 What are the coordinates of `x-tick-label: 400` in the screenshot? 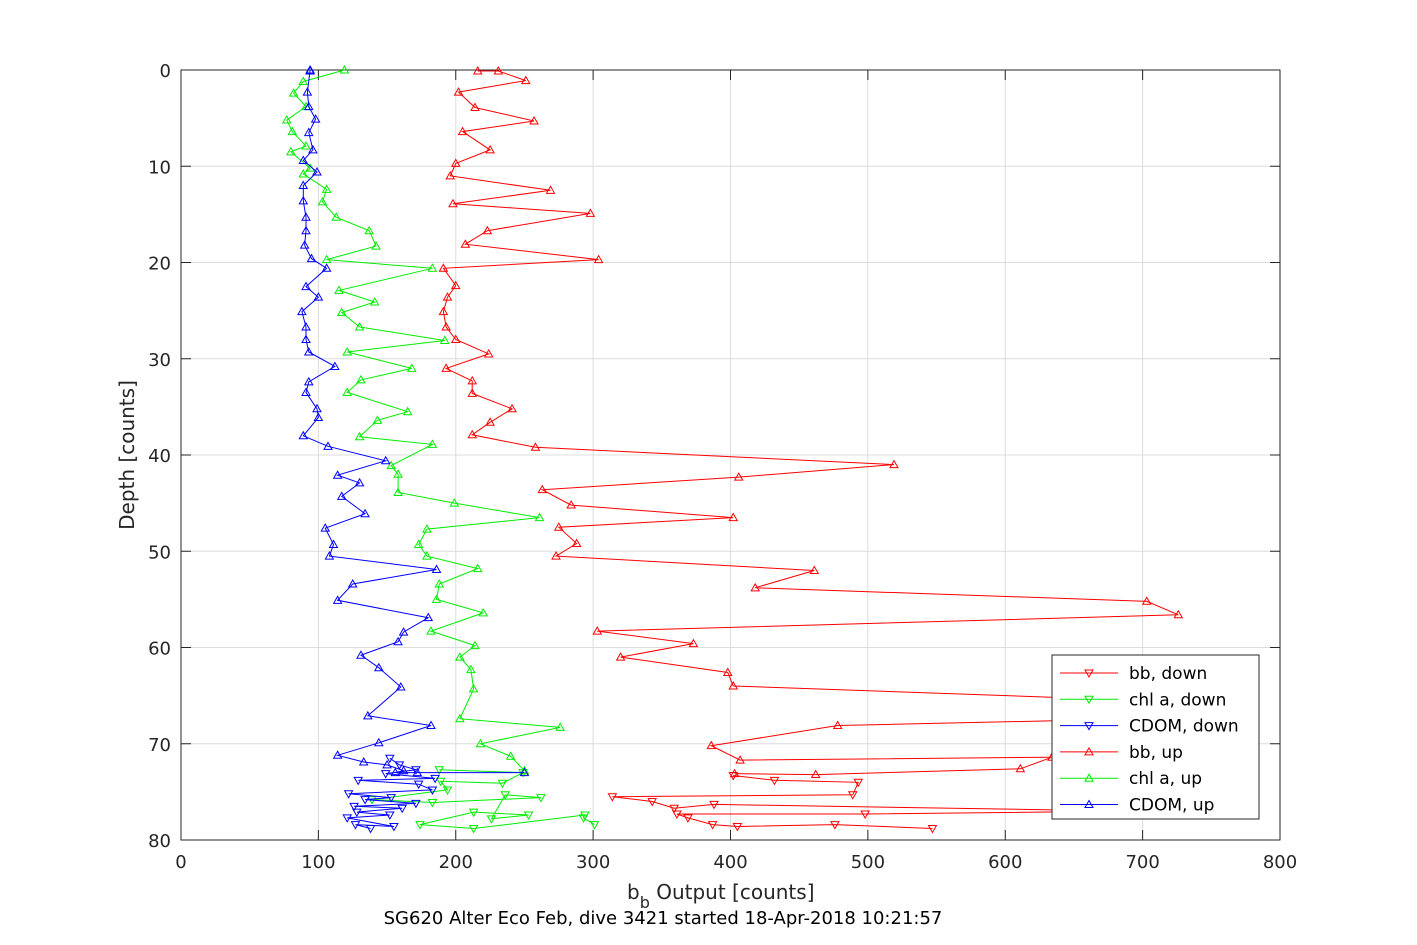 It's located at (730, 862).